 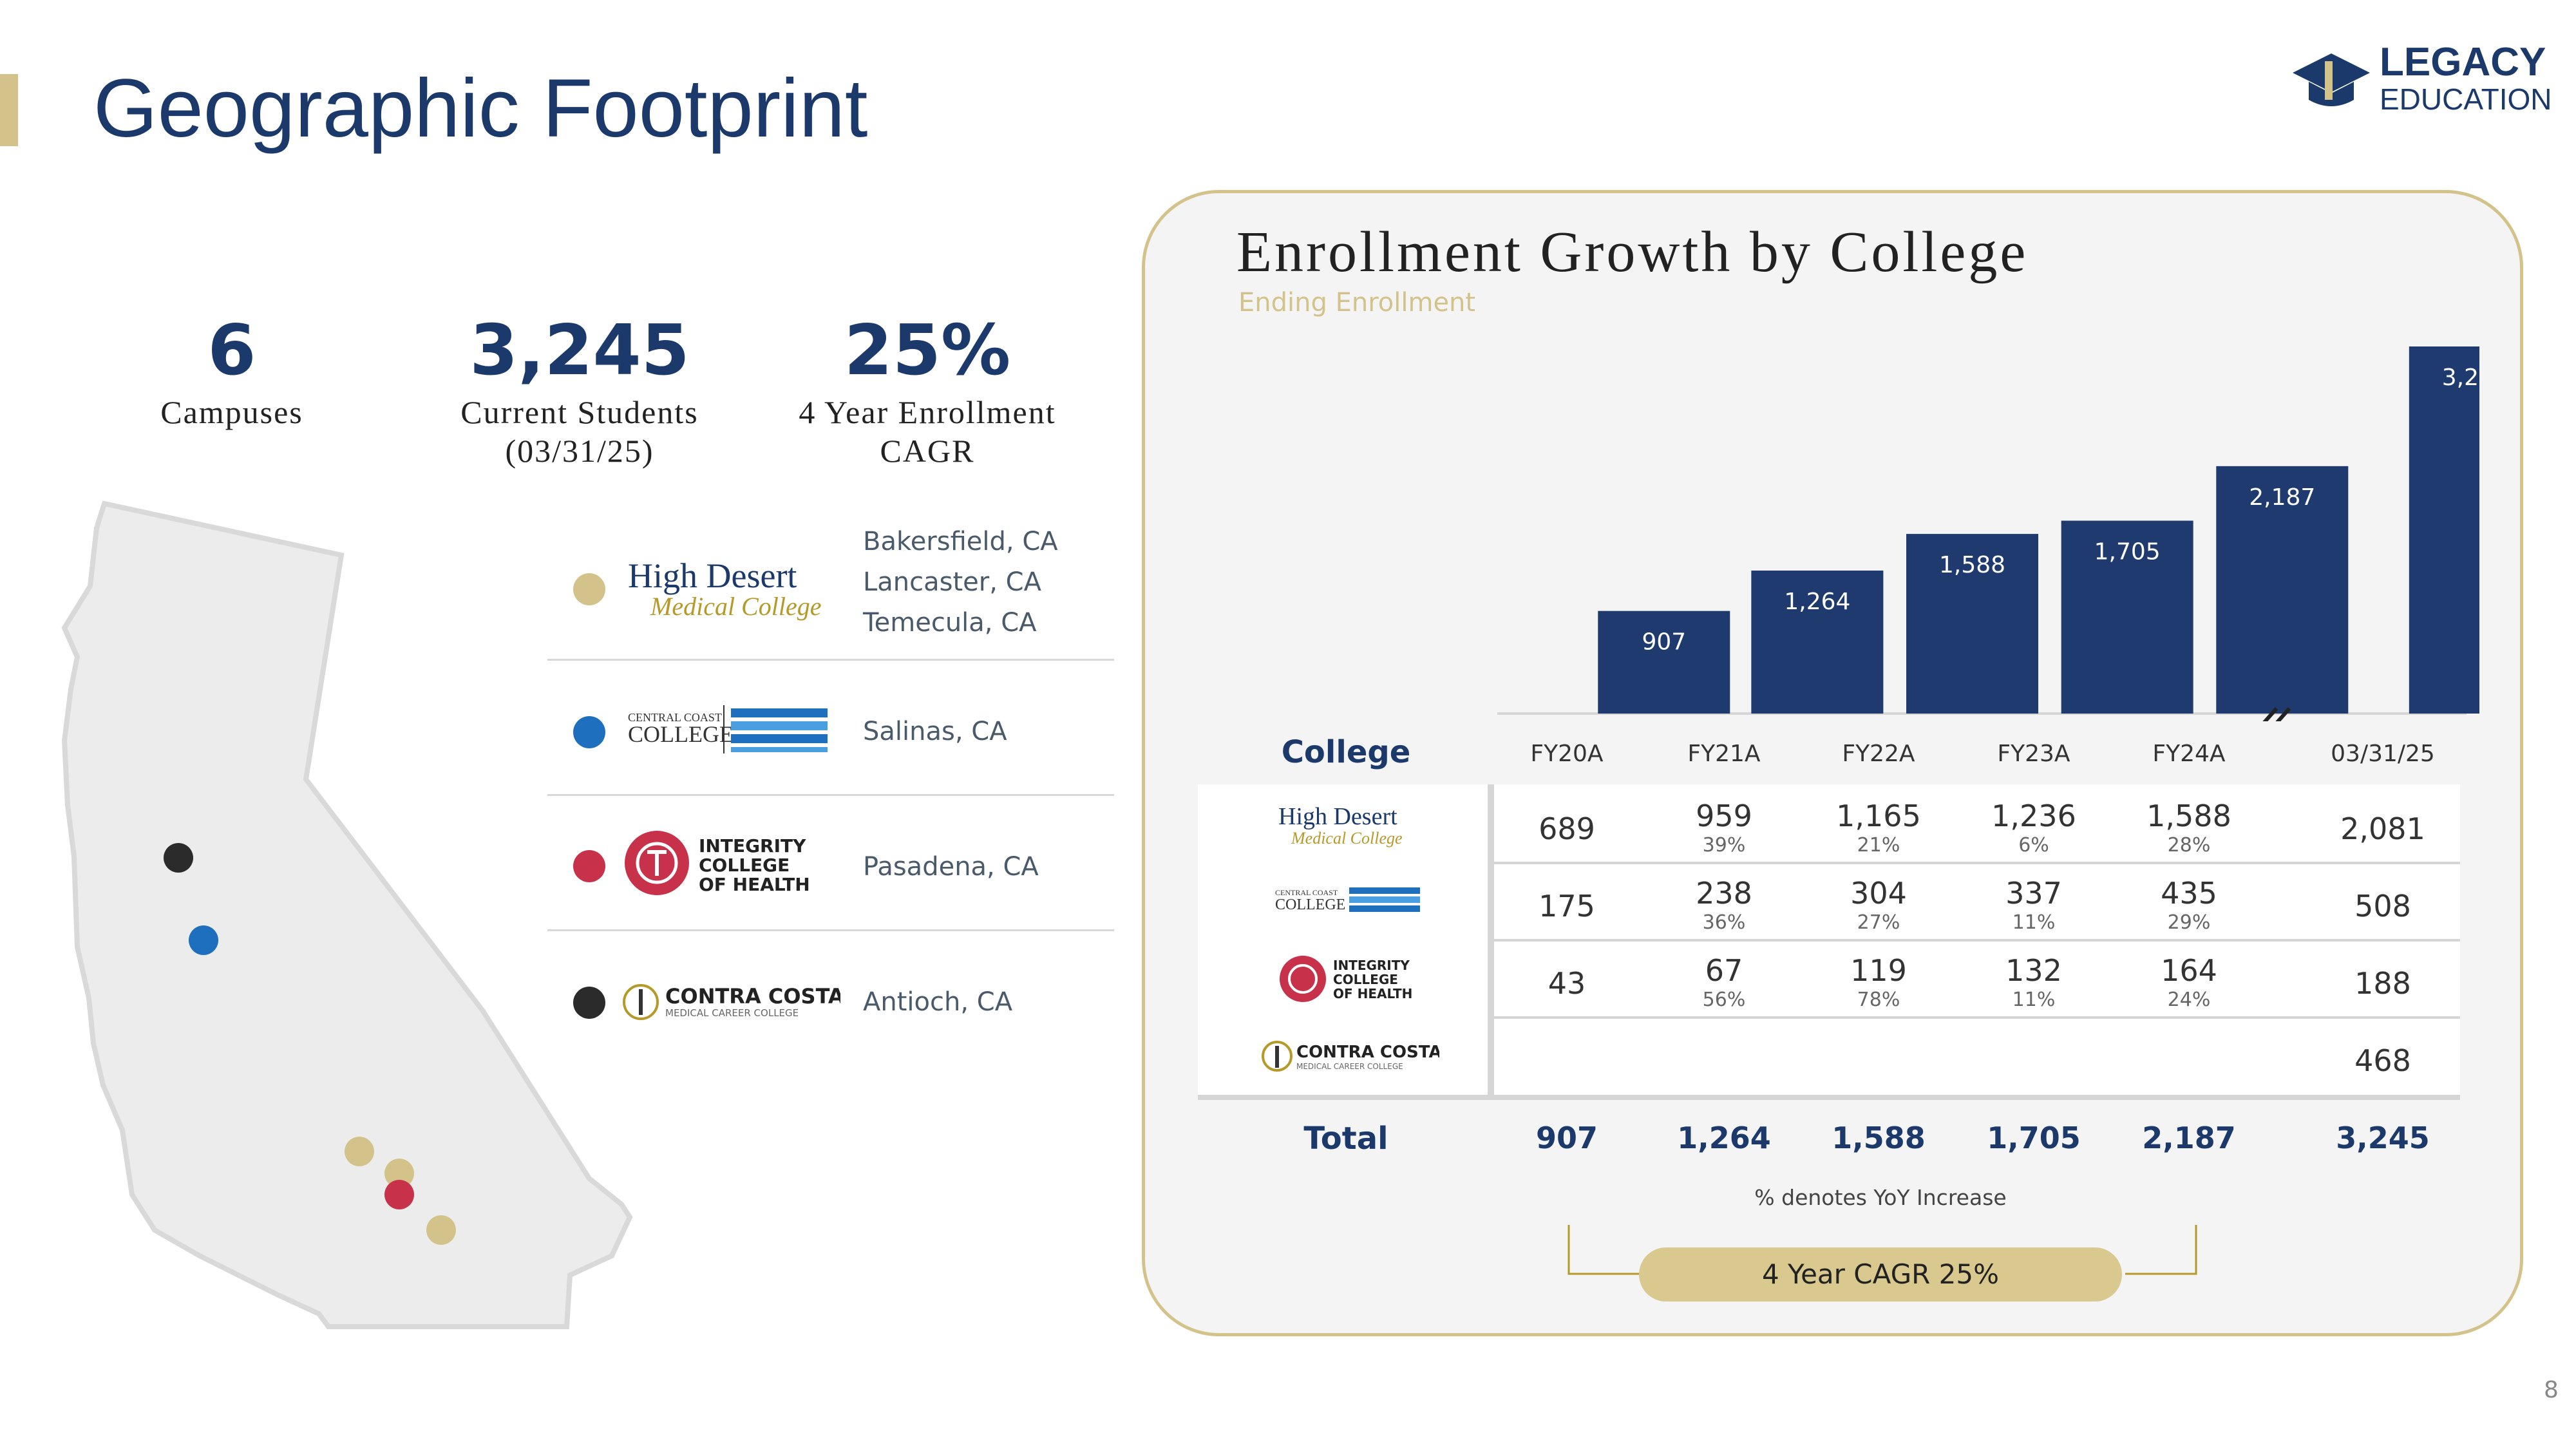 What do you see at coordinates (2463, 62) in the screenshot?
I see `logo-line1: LEGACY` at bounding box center [2463, 62].